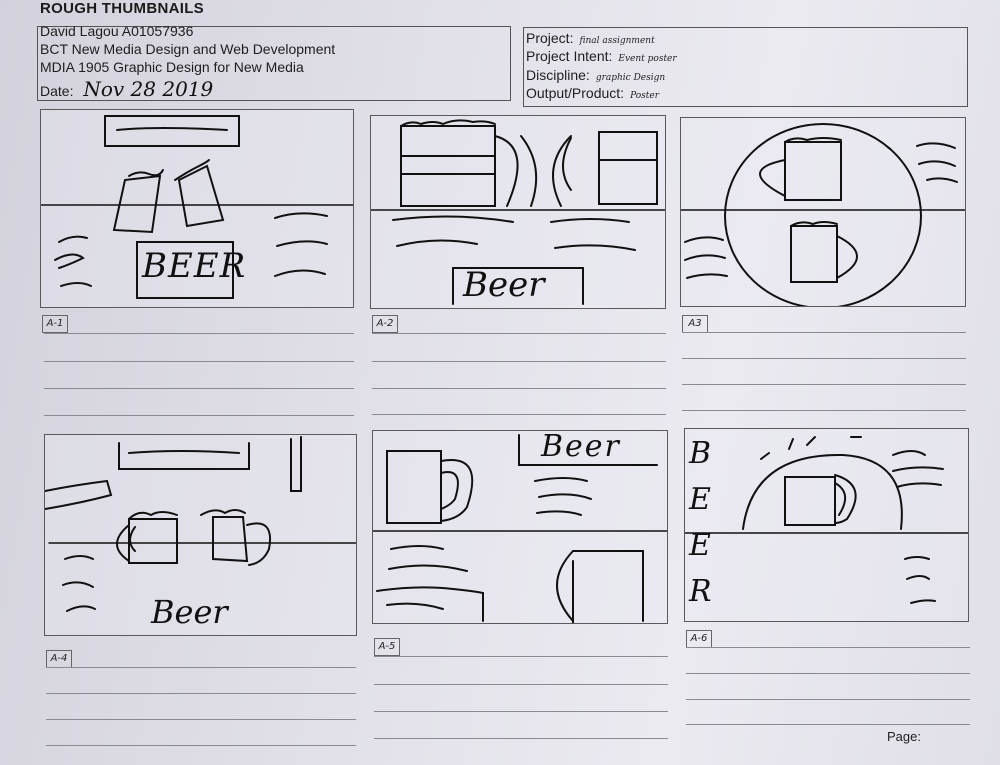 The width and height of the screenshot is (1000, 765). What do you see at coordinates (148, 89) in the screenshot?
I see `date-value: Nov 28 2019` at bounding box center [148, 89].